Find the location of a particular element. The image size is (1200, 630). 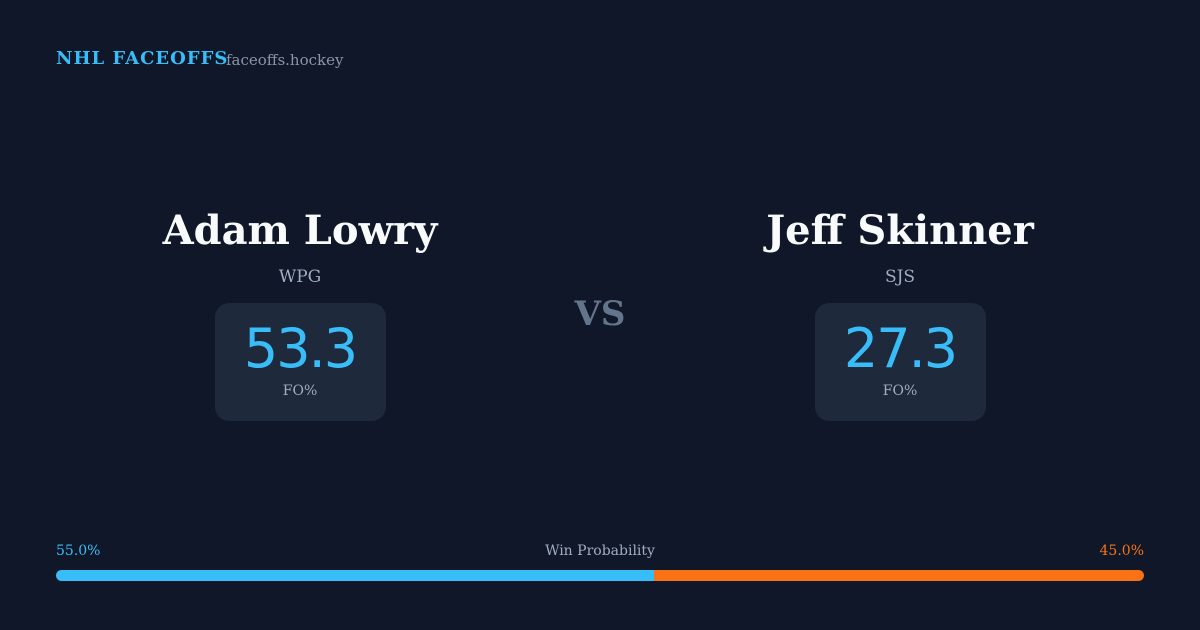

win-prob-right: 45.0% is located at coordinates (1121, 551).